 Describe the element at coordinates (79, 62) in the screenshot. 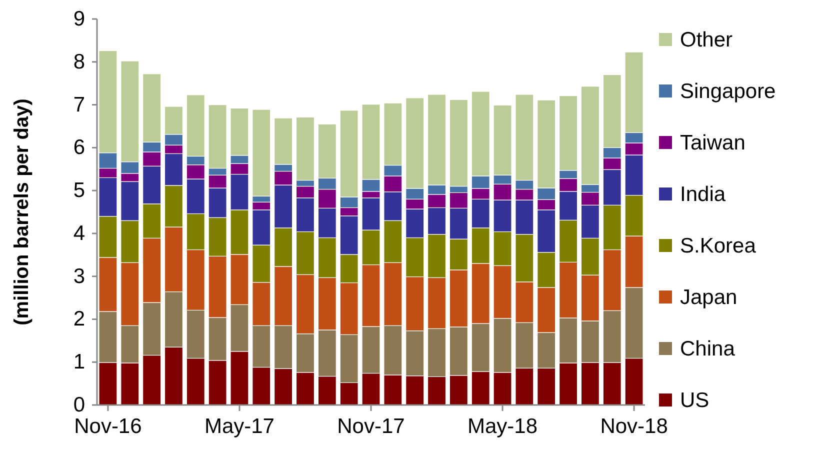

I see `y-tick-label: 8` at that location.